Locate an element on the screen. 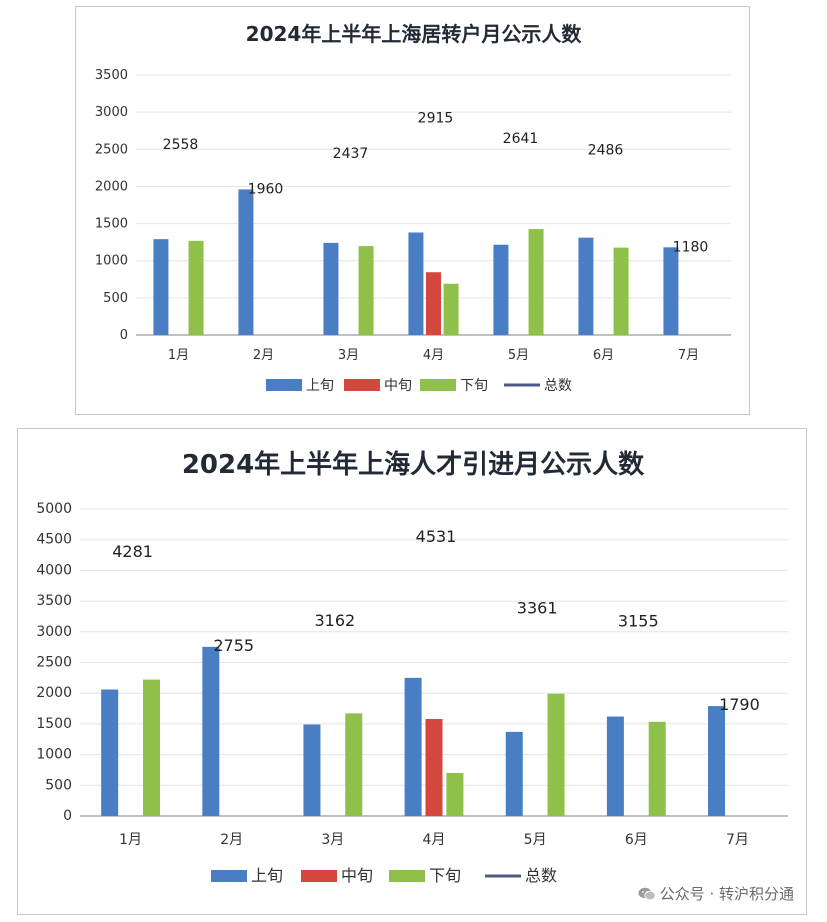  total-data-label: 3162 is located at coordinates (334, 620).